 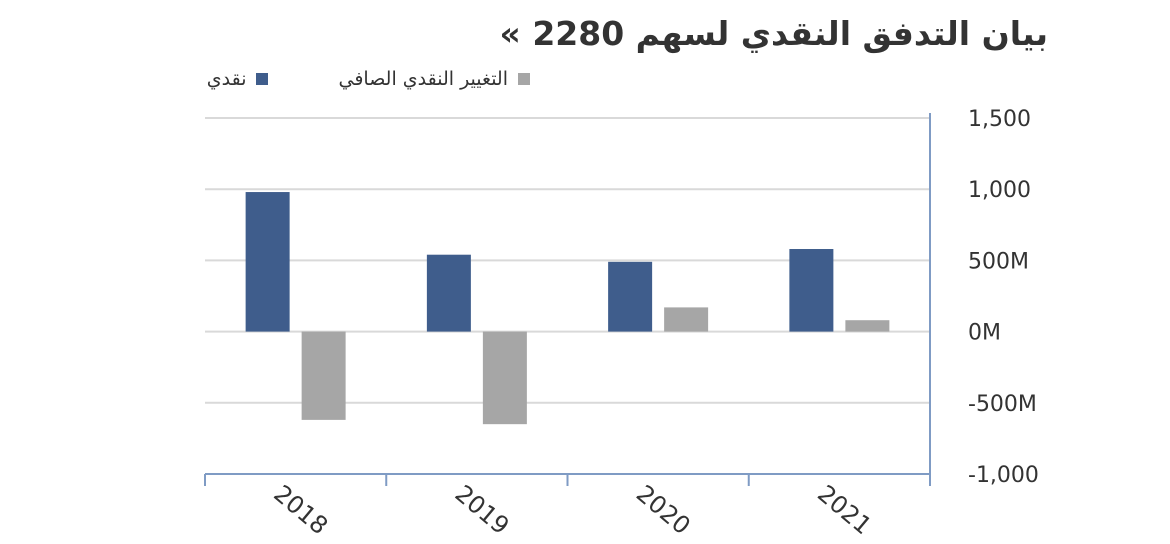 I want to click on x-tick-label: 2020, so click(x=663, y=510).